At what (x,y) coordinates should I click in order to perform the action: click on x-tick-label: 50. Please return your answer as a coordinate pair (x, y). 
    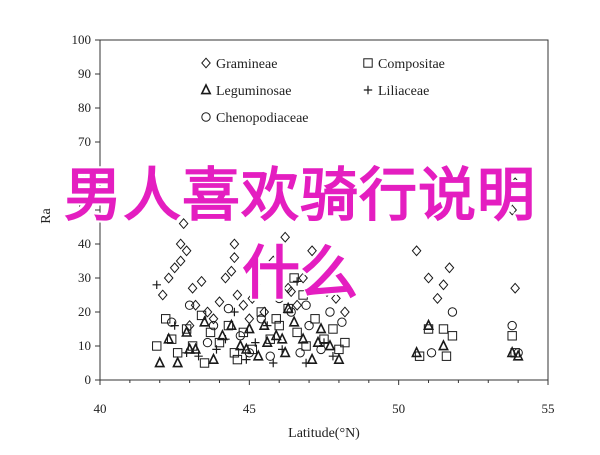
    Looking at the image, I should click on (398, 408).